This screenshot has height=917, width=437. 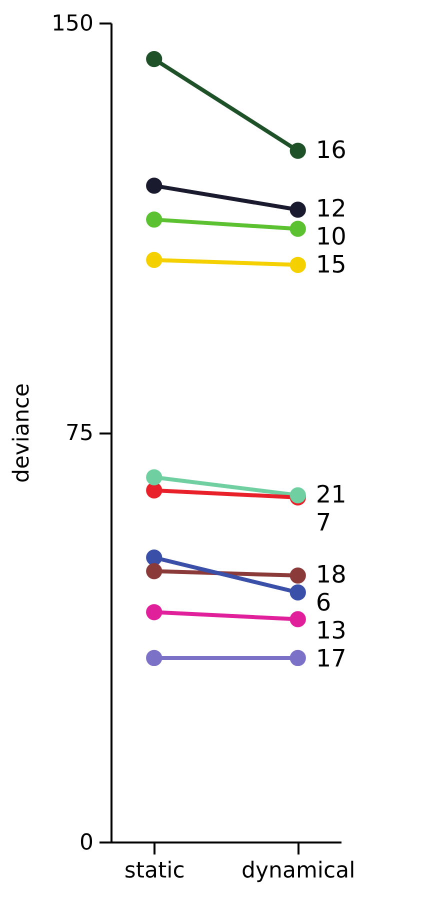 I want to click on y-tick-label: 150, so click(x=73, y=24).